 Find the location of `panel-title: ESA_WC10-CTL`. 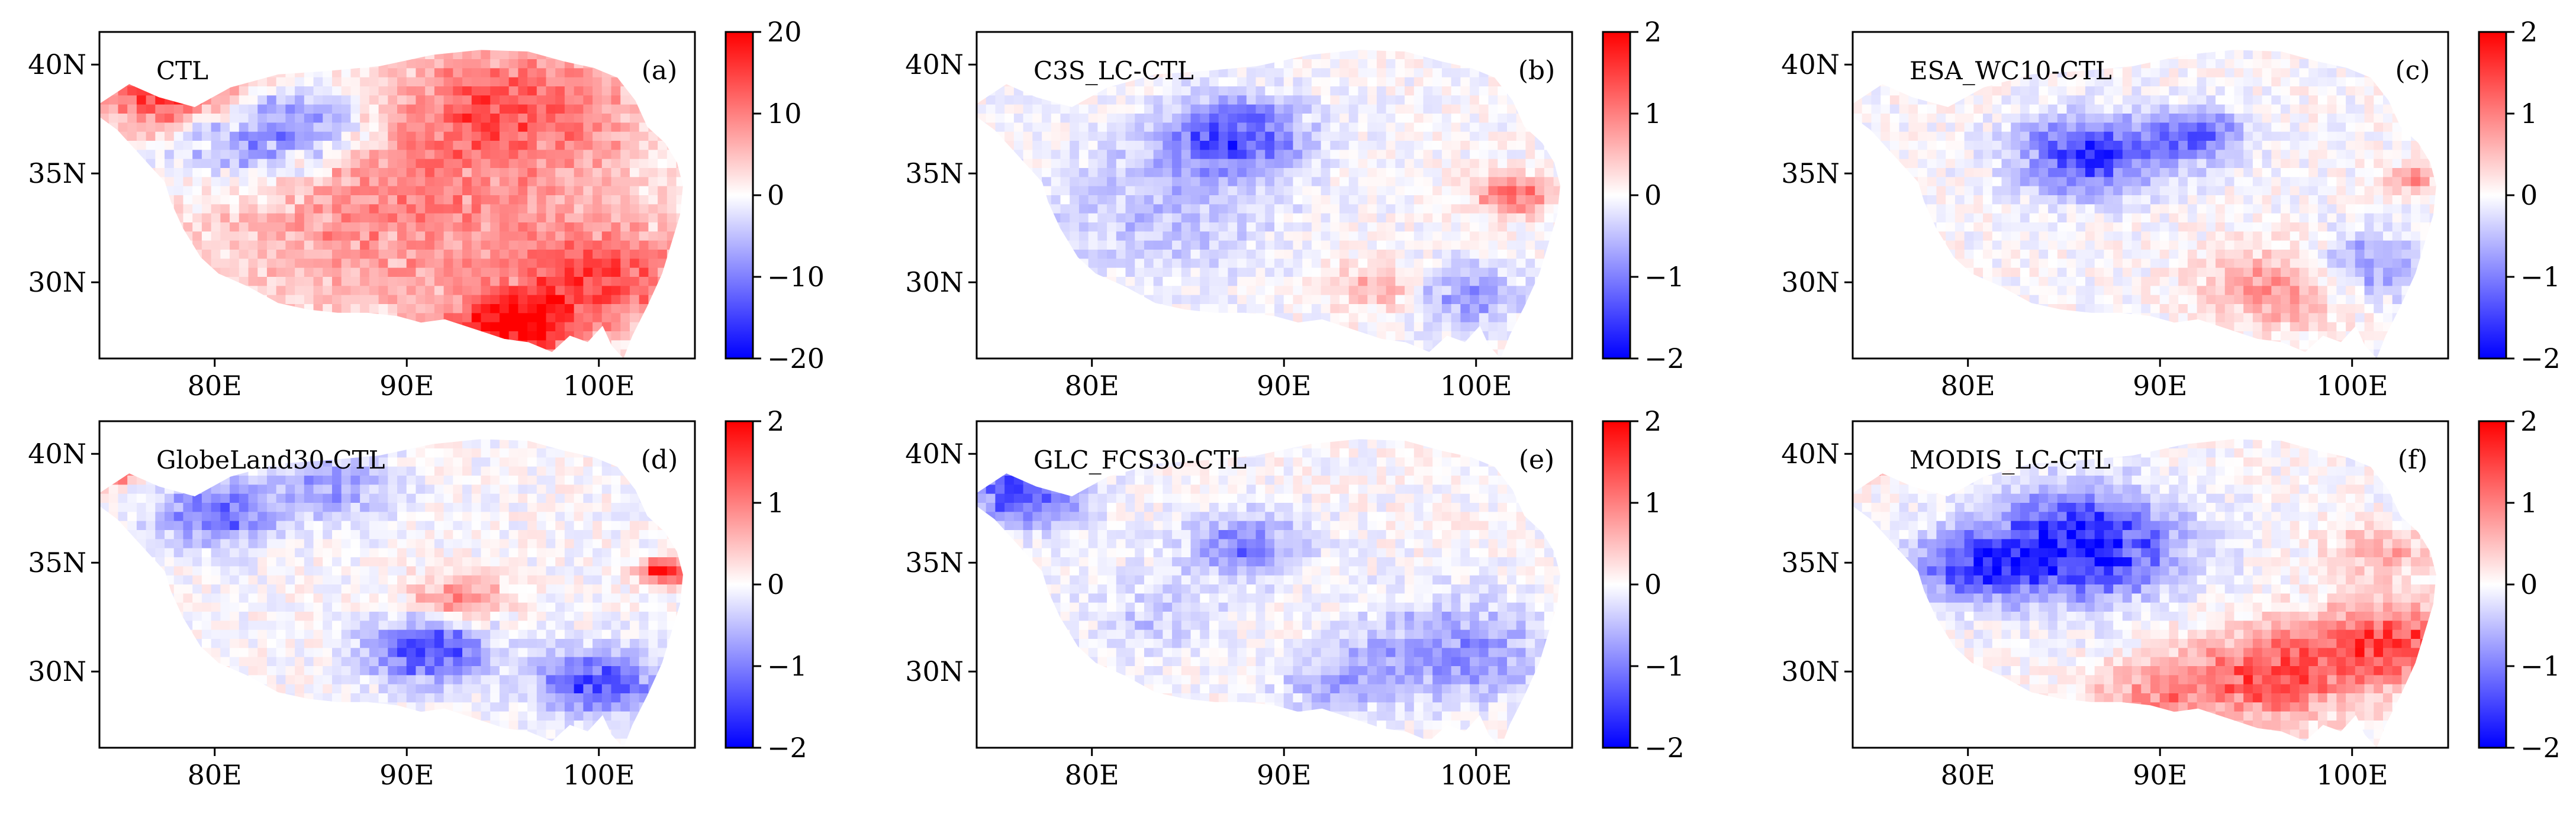

panel-title: ESA_WC10-CTL is located at coordinates (2011, 71).